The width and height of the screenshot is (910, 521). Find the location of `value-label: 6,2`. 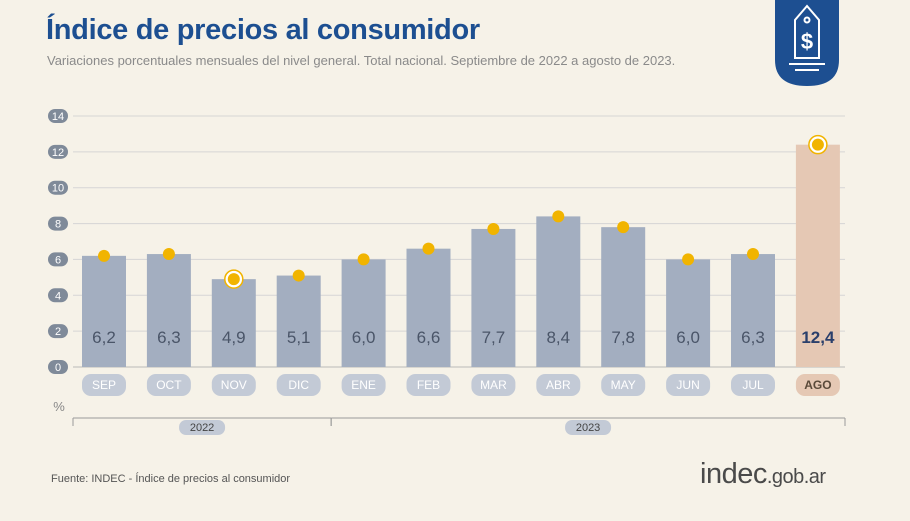

value-label: 6,2 is located at coordinates (104, 337).